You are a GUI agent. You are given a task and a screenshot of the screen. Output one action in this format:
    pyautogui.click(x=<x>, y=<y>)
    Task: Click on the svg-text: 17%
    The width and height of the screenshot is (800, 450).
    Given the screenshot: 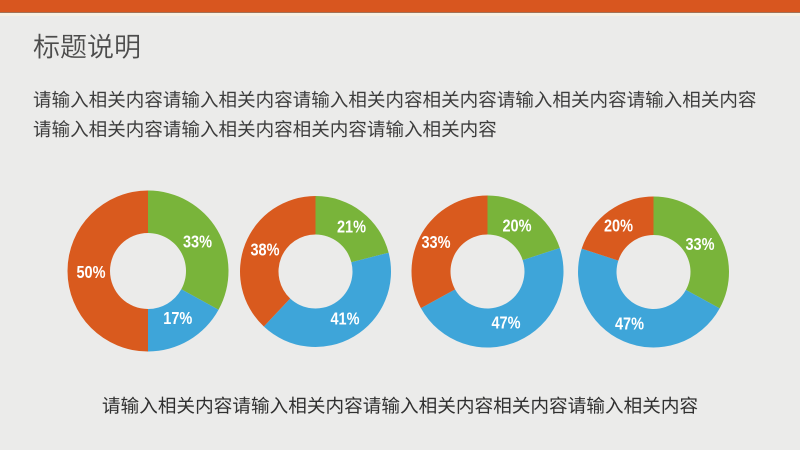 What is the action you would take?
    pyautogui.click(x=177, y=318)
    